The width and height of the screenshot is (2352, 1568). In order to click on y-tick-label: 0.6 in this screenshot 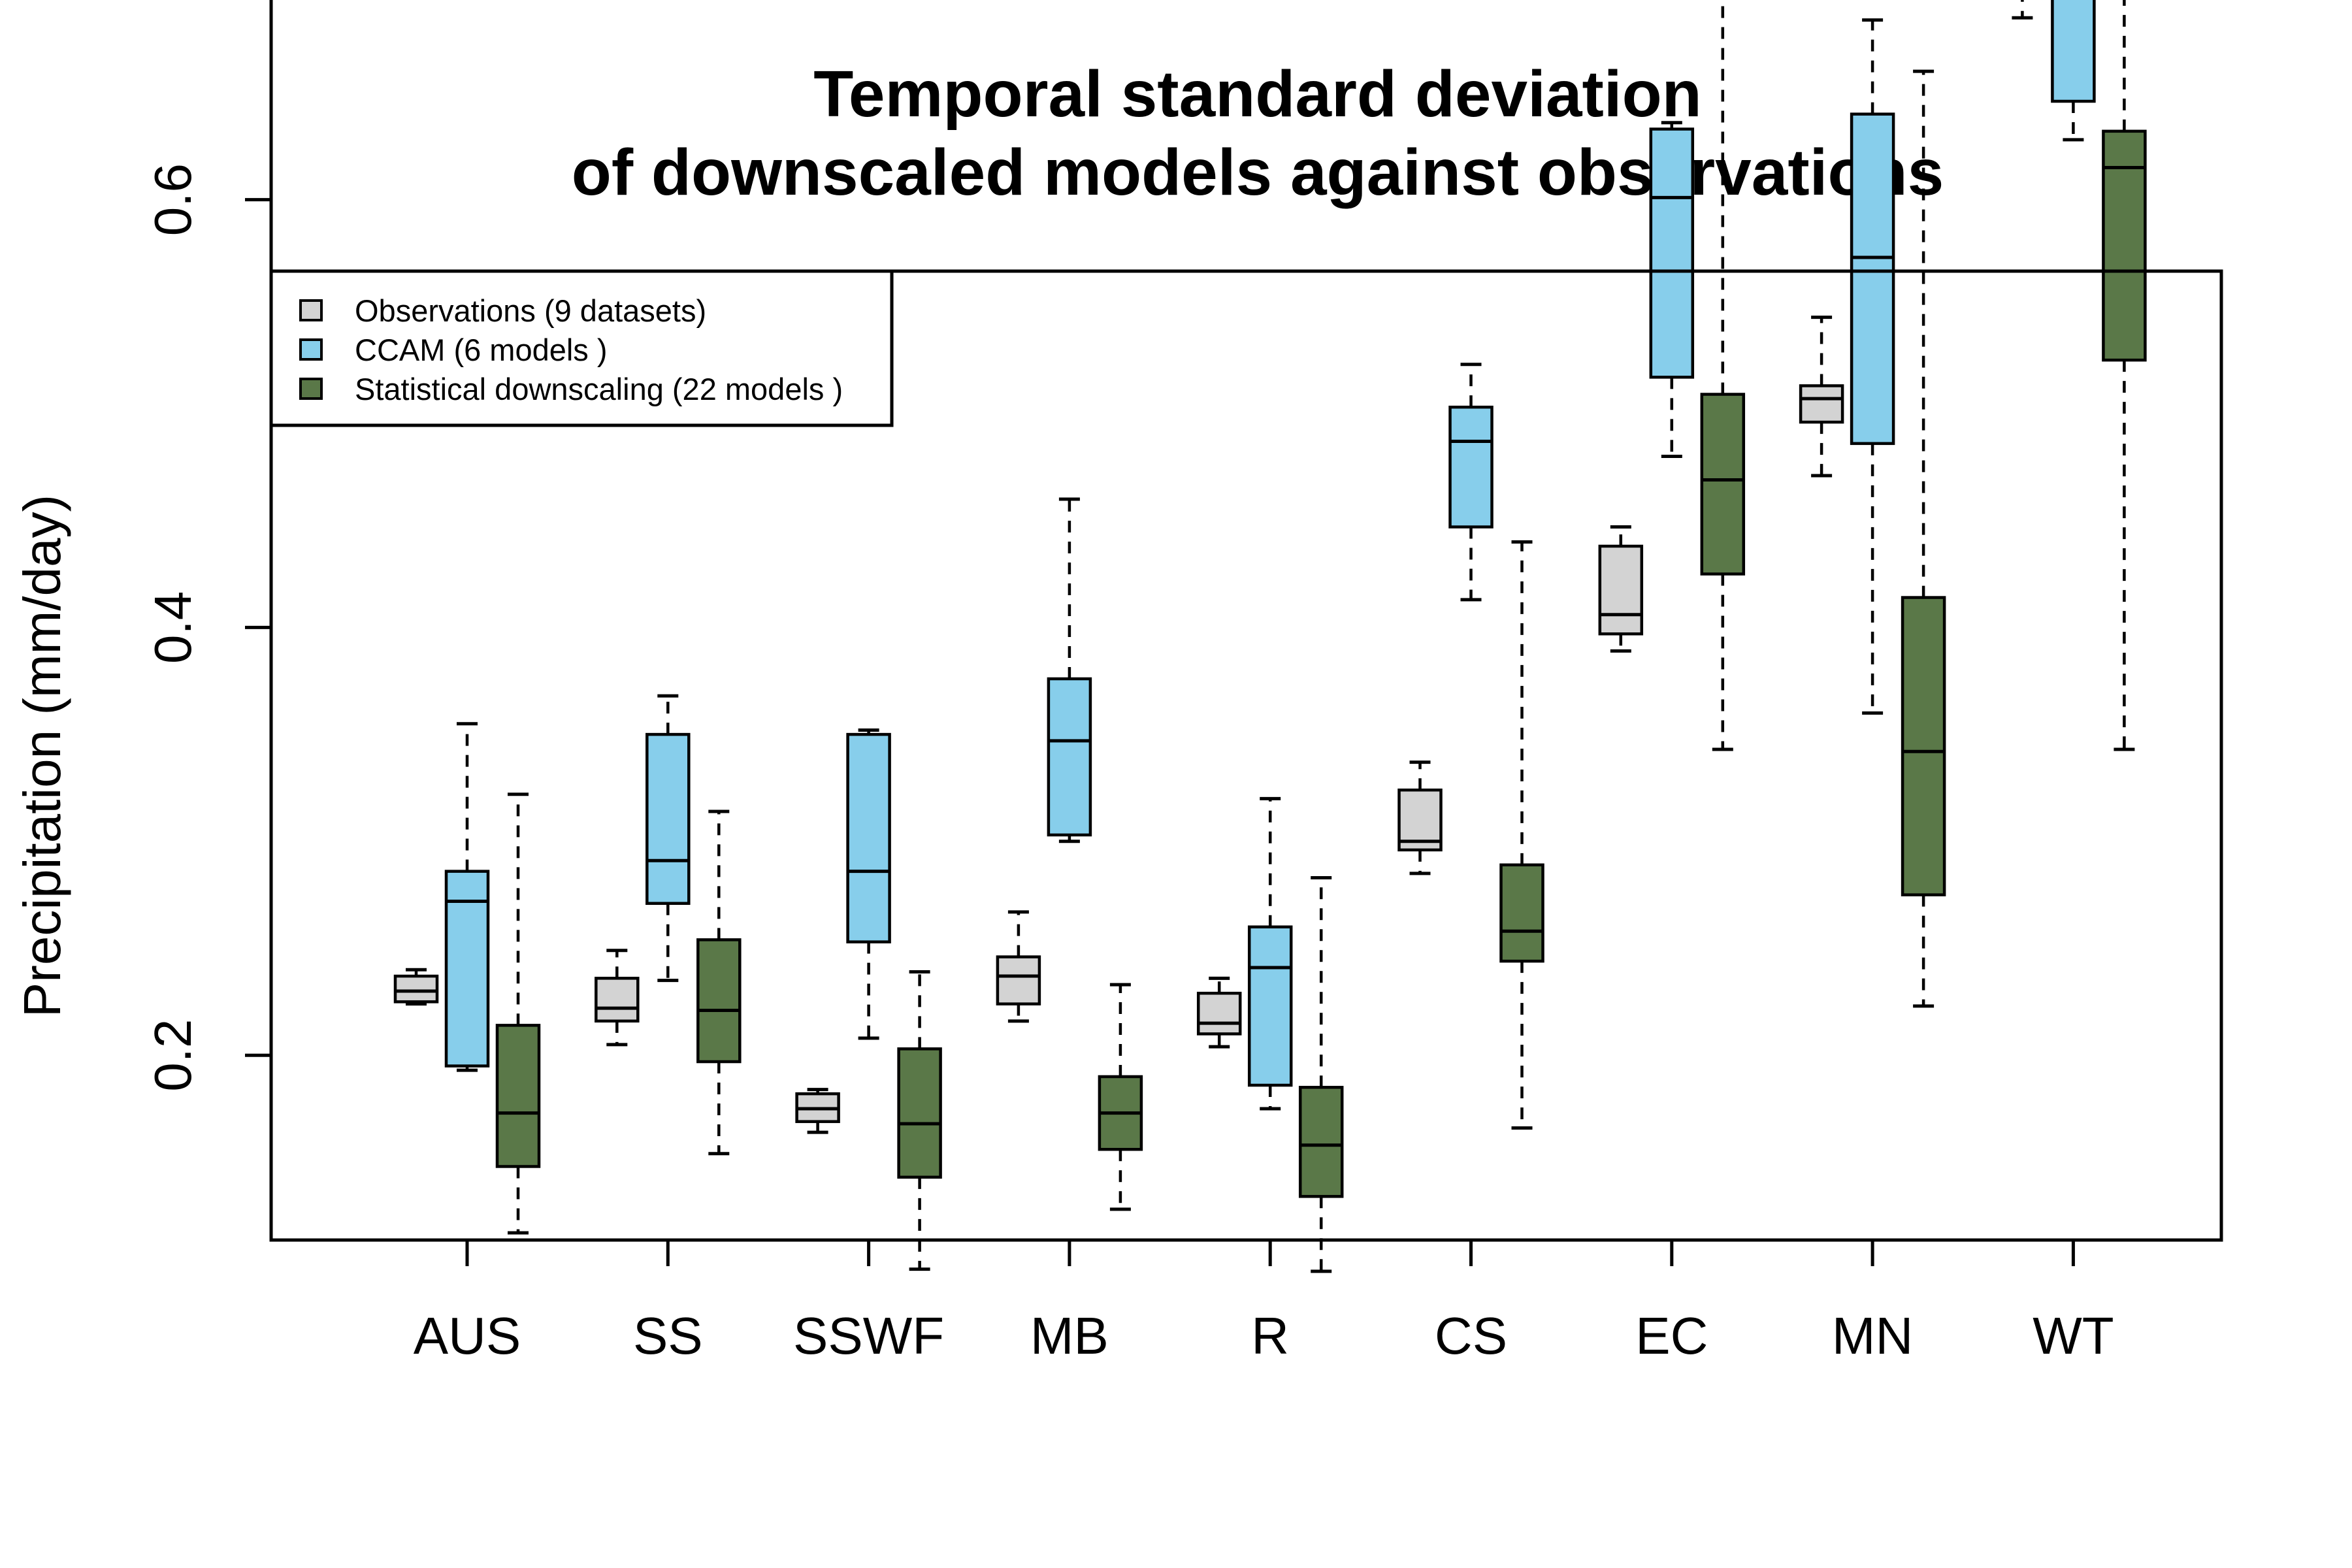, I will do `click(173, 199)`.